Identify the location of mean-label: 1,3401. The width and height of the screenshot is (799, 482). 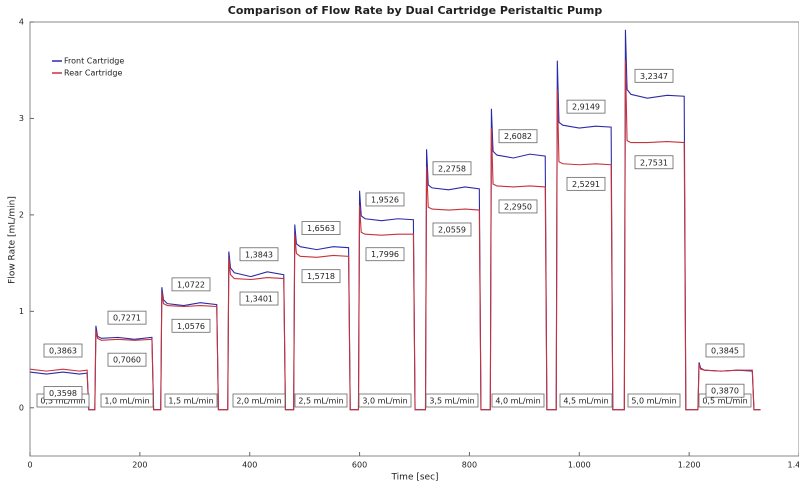
(259, 299).